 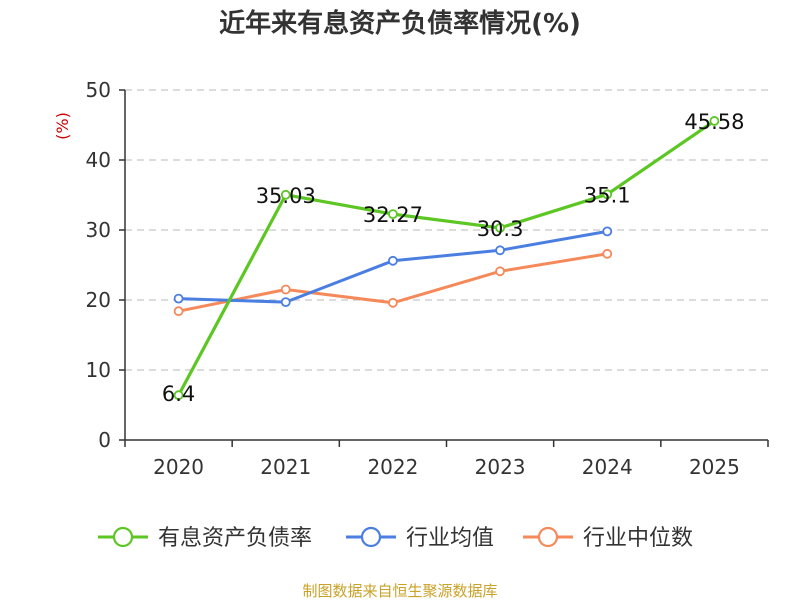 I want to click on legend: 有息资产负债率 行业均值 行业中位数, so click(x=395, y=538).